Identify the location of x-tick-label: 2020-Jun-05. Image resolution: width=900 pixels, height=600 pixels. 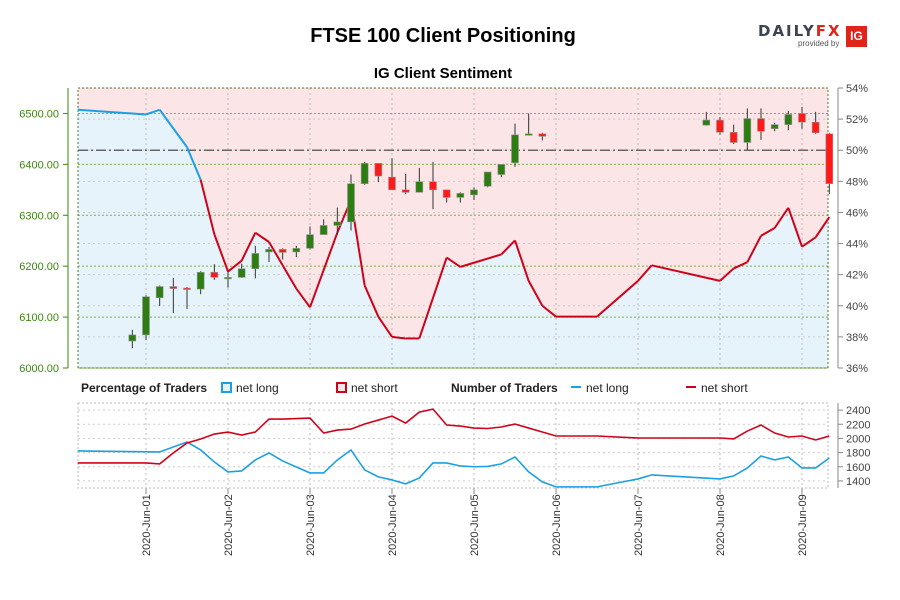
(475, 525).